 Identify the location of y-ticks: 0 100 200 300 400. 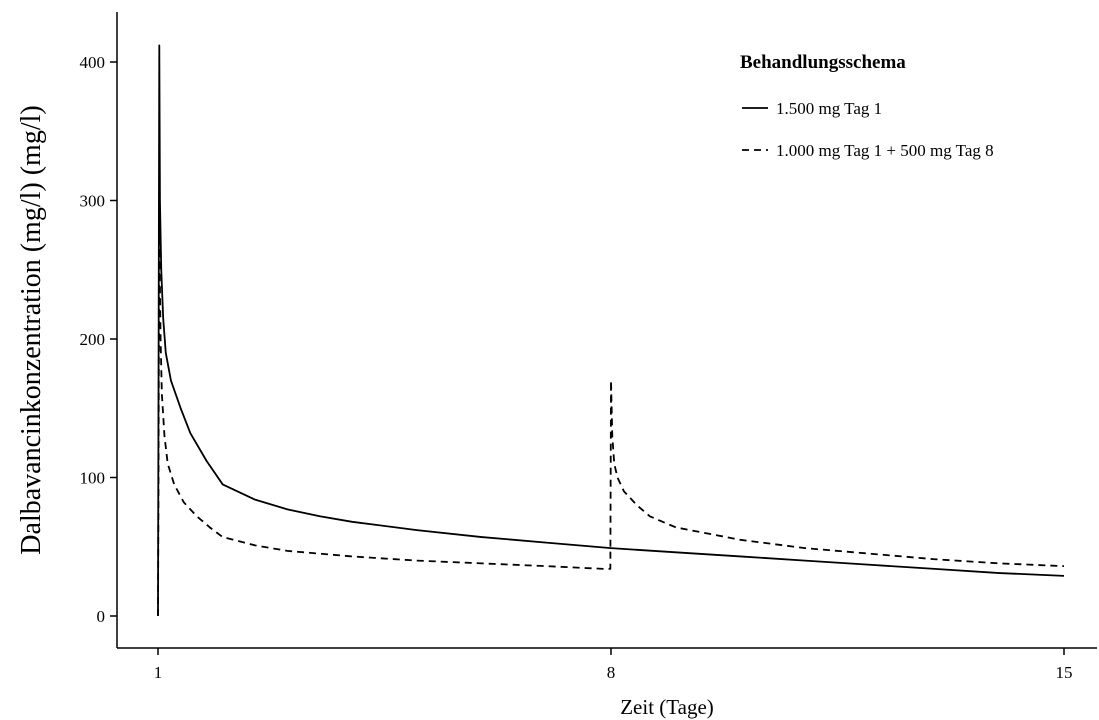
(98, 339).